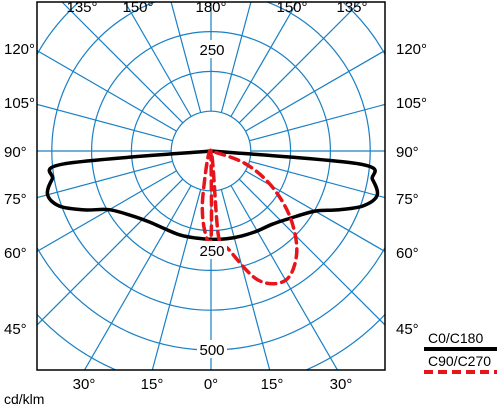  I want to click on series-curve-c90-c270, so click(249, 217).